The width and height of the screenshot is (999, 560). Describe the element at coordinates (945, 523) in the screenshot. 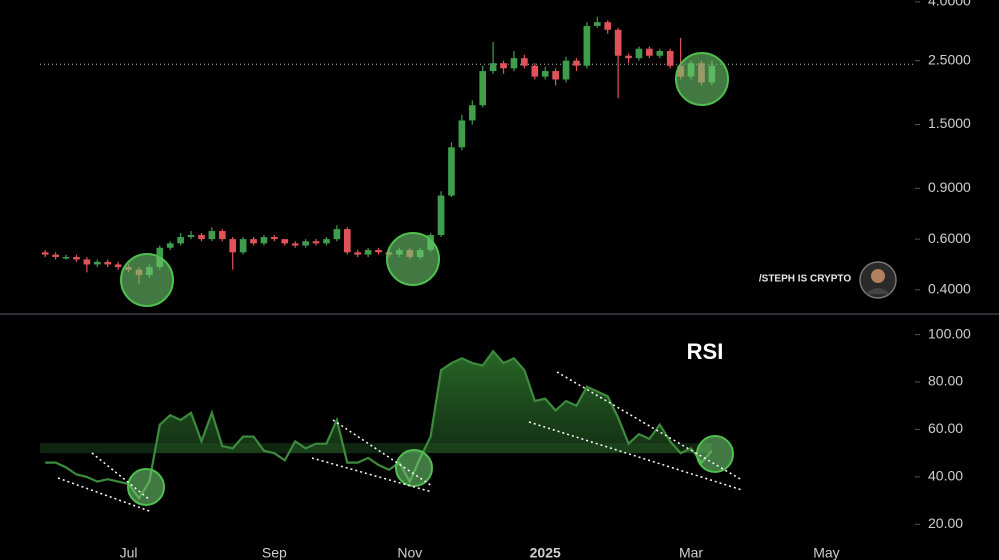

I see `y-tick-label: 20.00` at that location.